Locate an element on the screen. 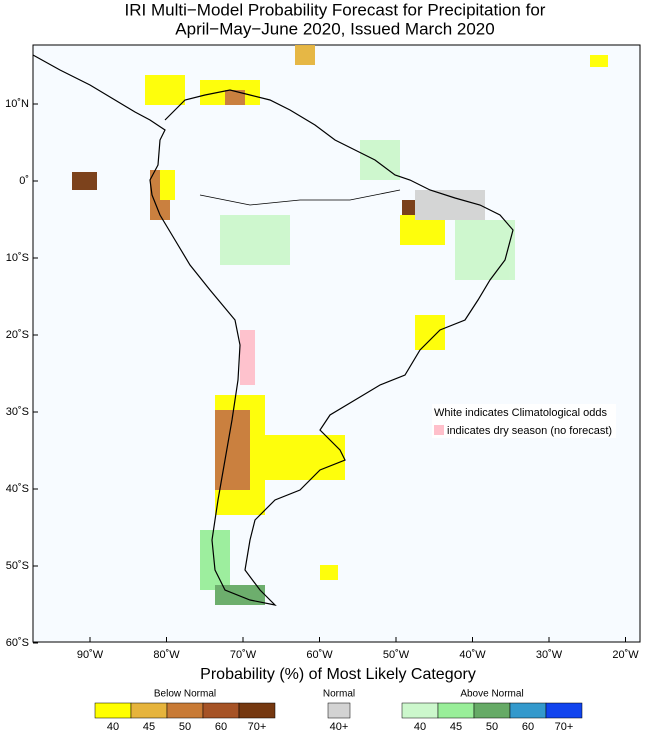  lat-label: 20˚S is located at coordinates (17, 335).